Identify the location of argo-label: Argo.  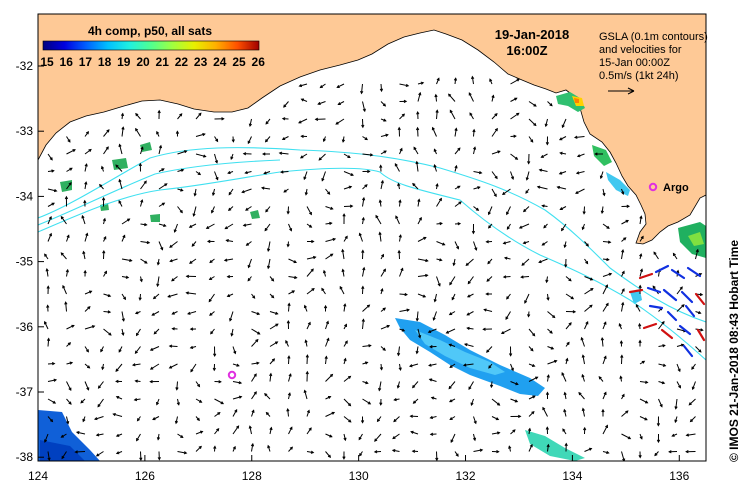
(676, 188).